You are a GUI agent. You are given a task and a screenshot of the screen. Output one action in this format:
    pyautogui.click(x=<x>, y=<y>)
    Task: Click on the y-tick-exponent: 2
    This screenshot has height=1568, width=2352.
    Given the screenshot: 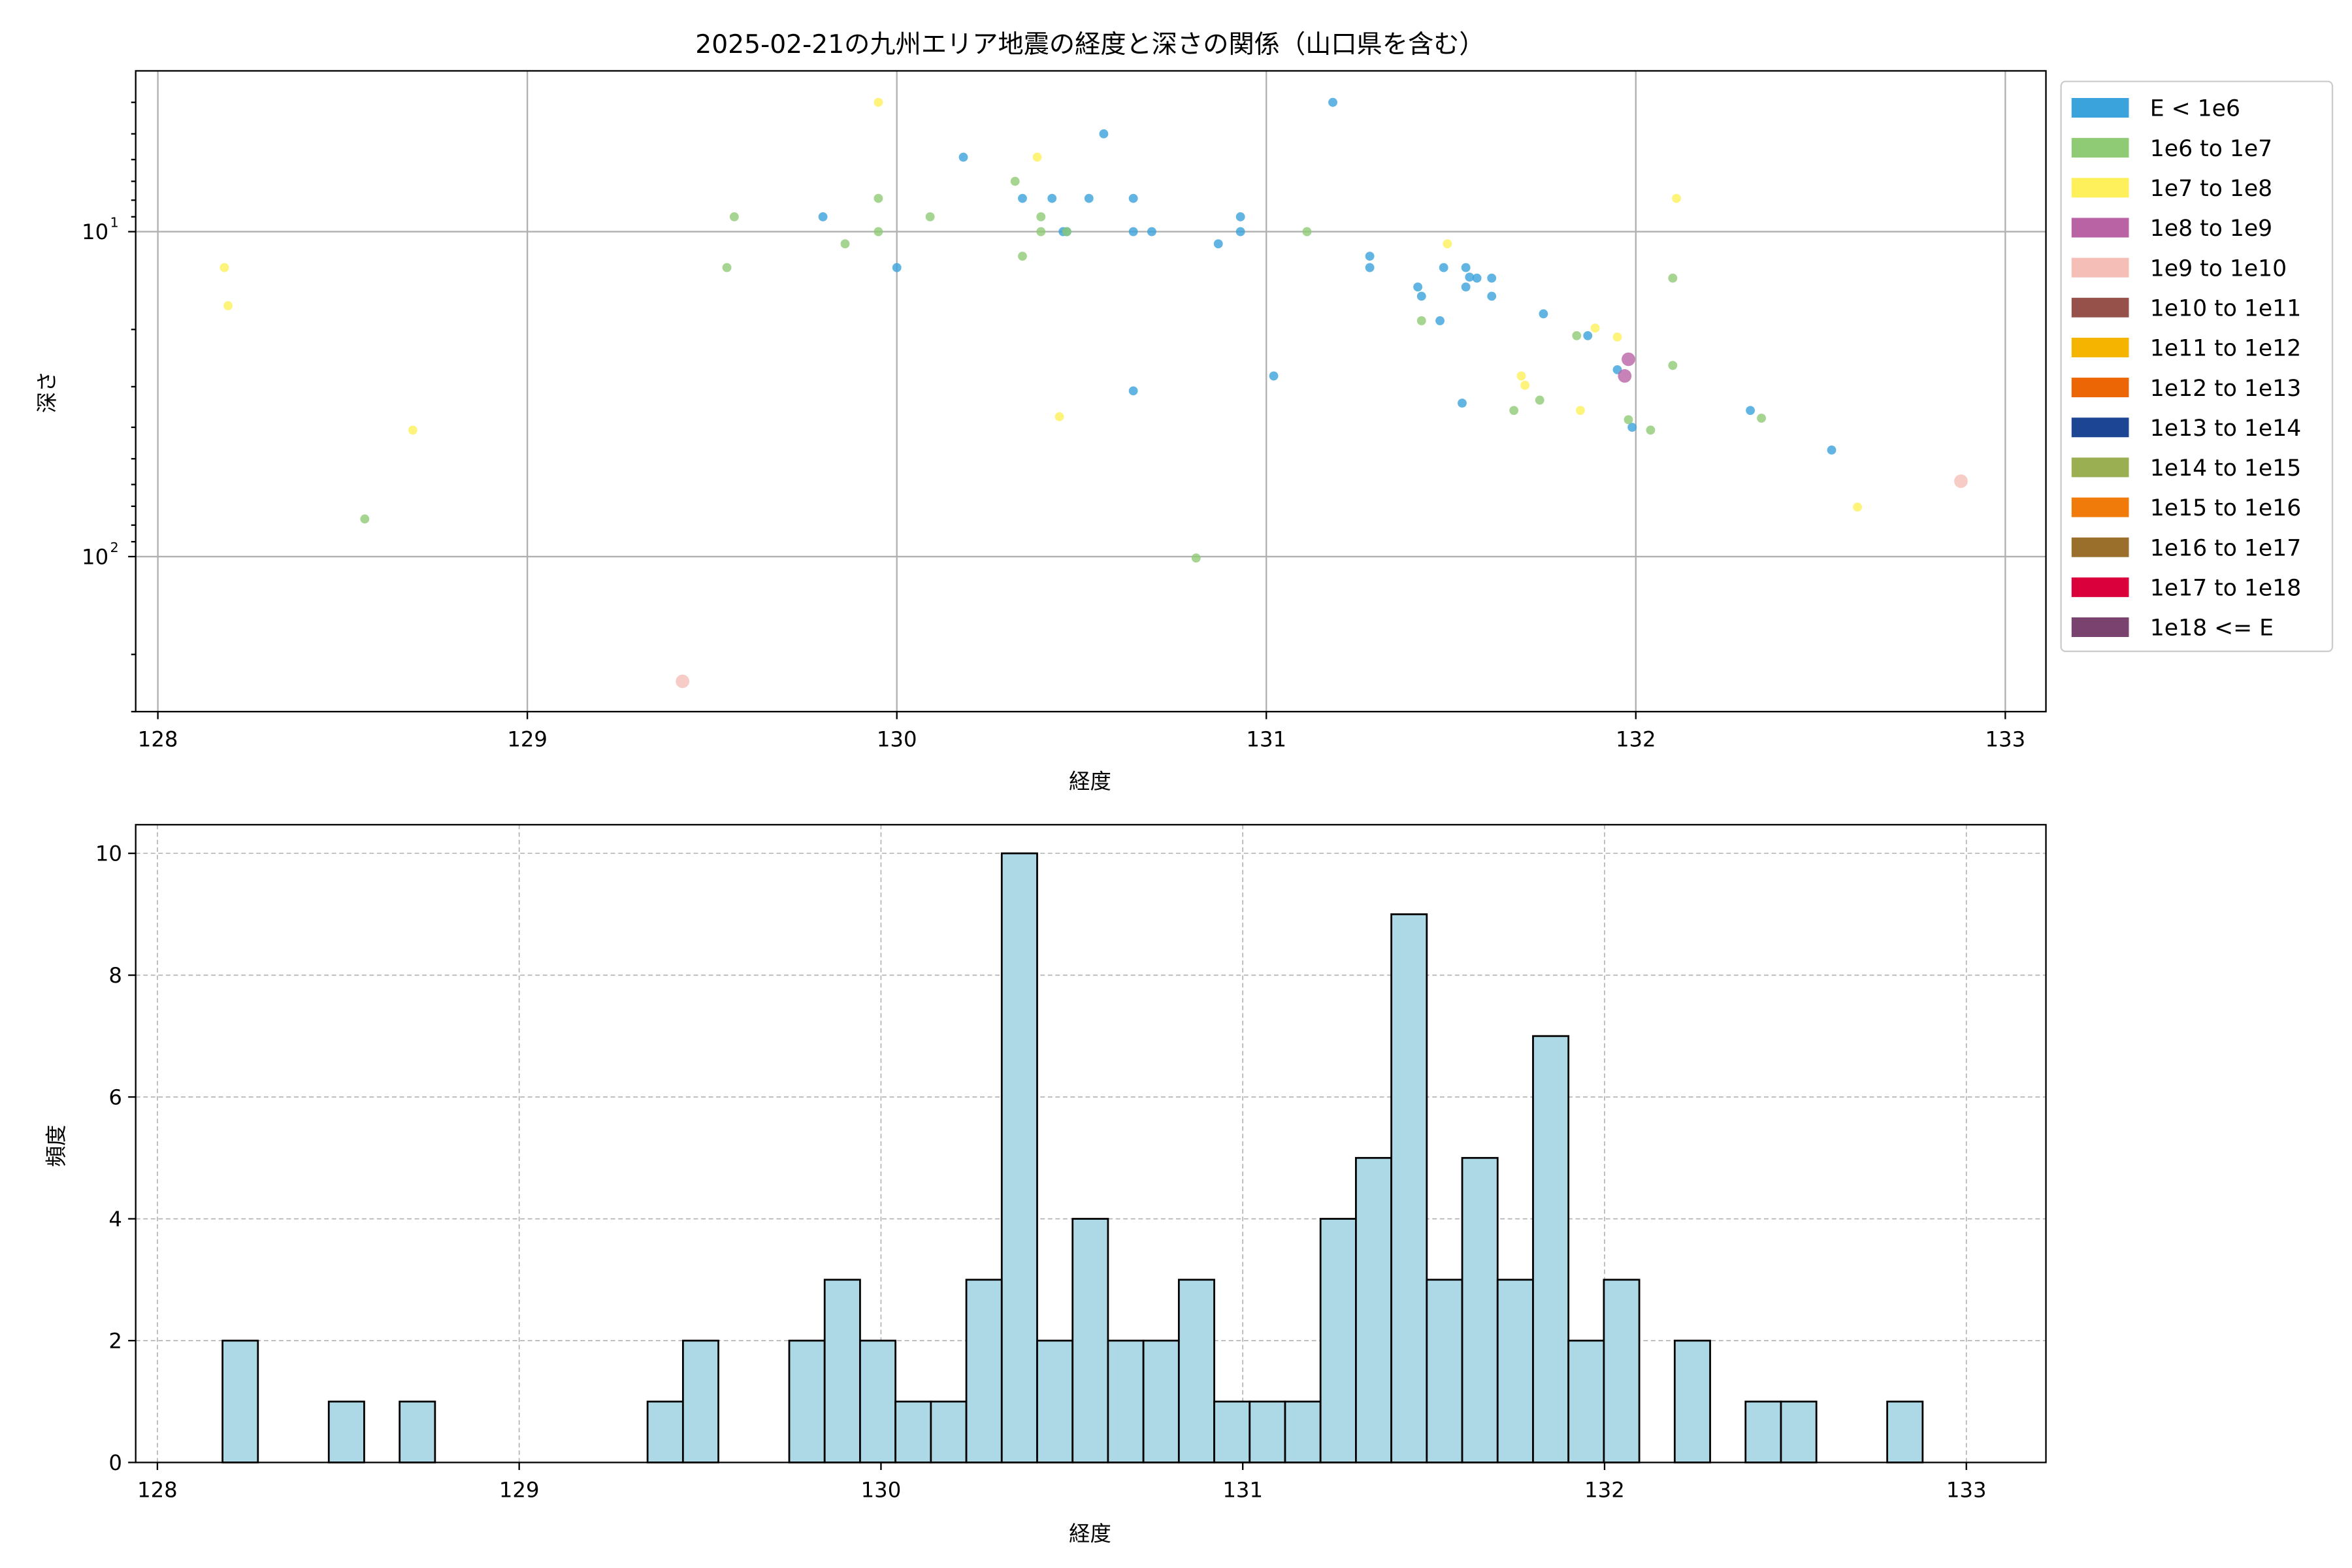 What is the action you would take?
    pyautogui.click(x=114, y=547)
    